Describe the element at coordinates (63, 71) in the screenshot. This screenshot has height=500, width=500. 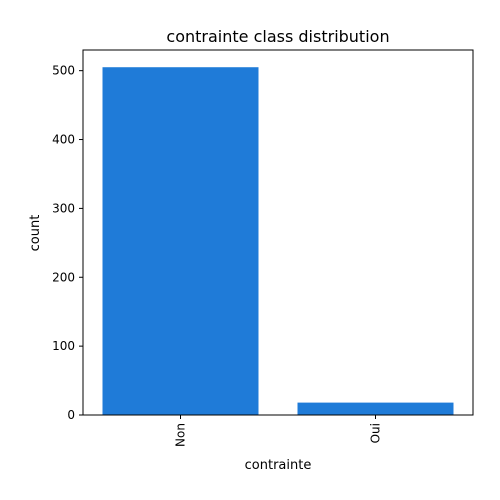
I see `y-tick-label: 500` at that location.